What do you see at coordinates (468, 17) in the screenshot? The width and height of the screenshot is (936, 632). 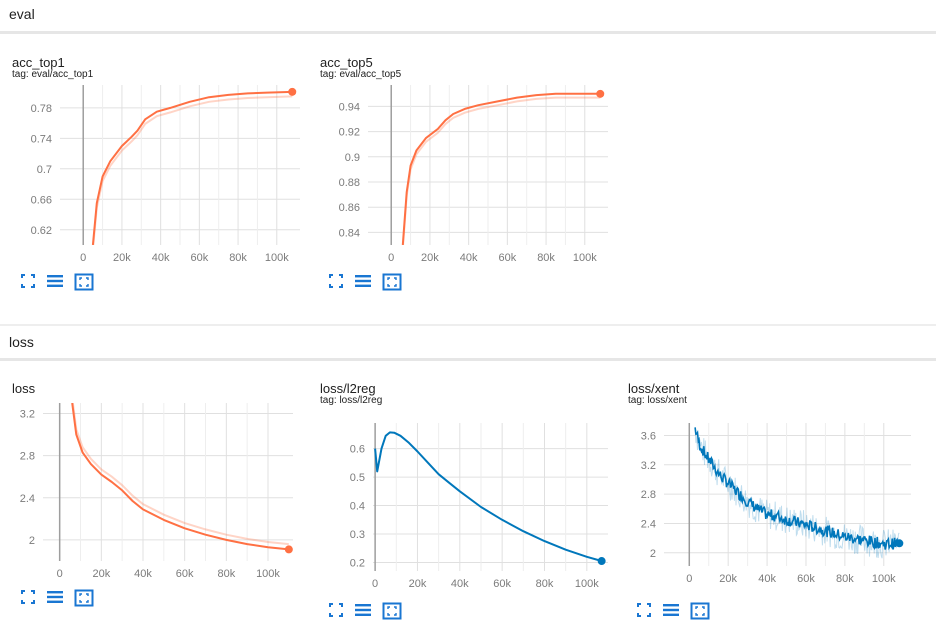 I see `section-header-eval: eval` at bounding box center [468, 17].